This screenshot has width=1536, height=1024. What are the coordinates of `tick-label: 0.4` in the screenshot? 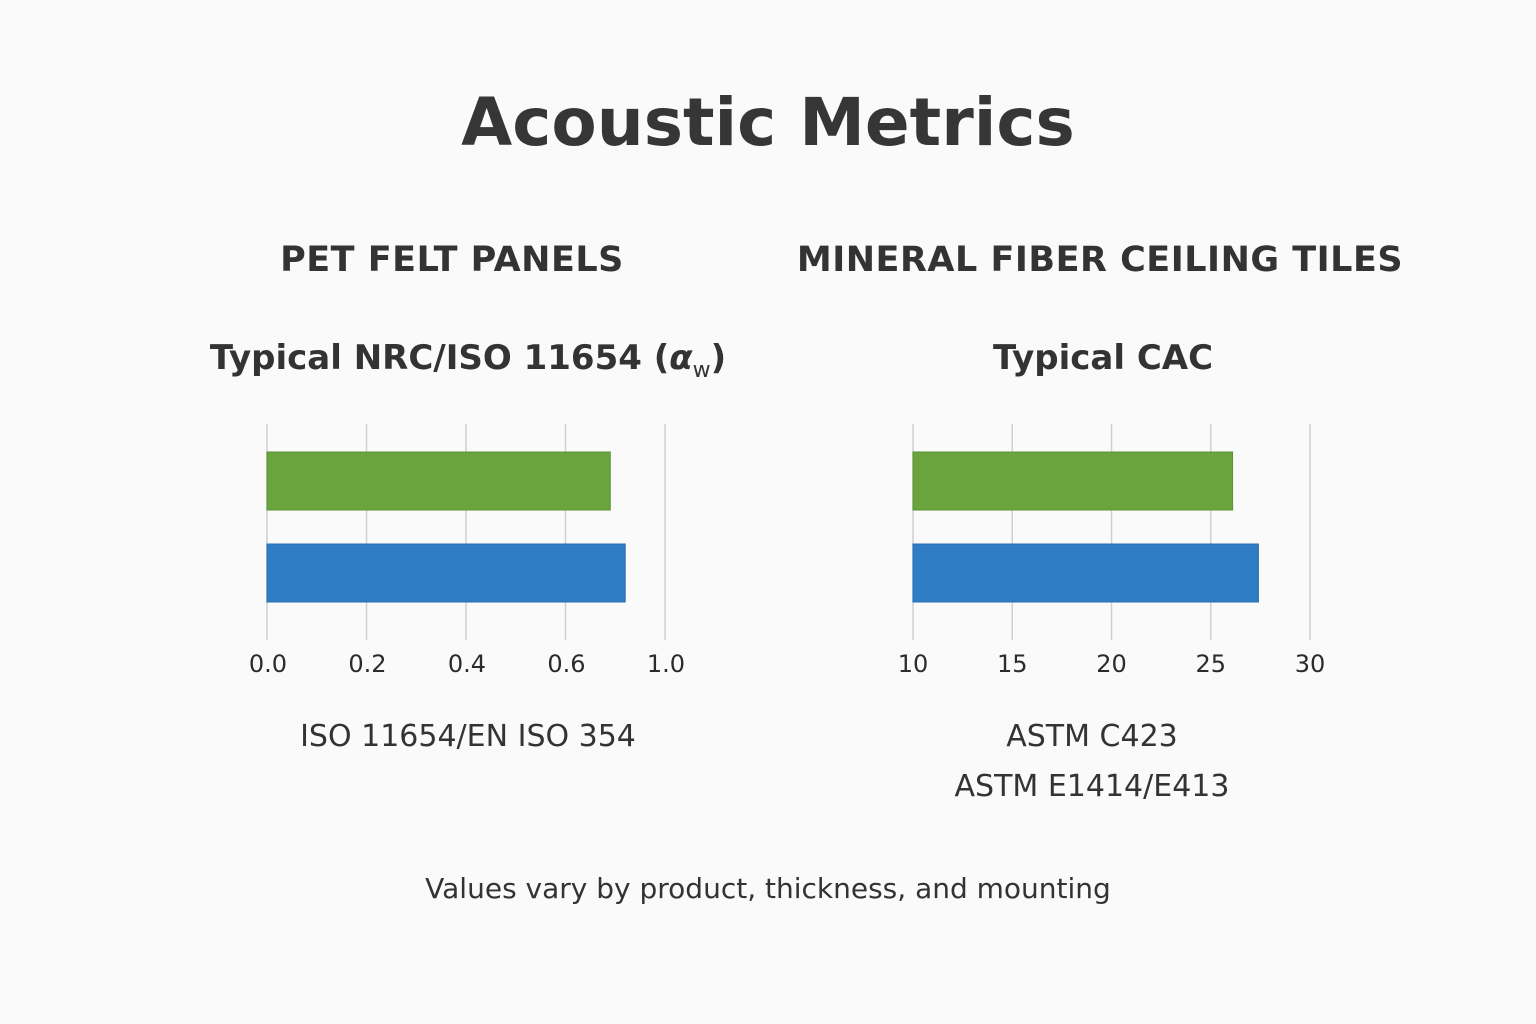 It's located at (467, 664).